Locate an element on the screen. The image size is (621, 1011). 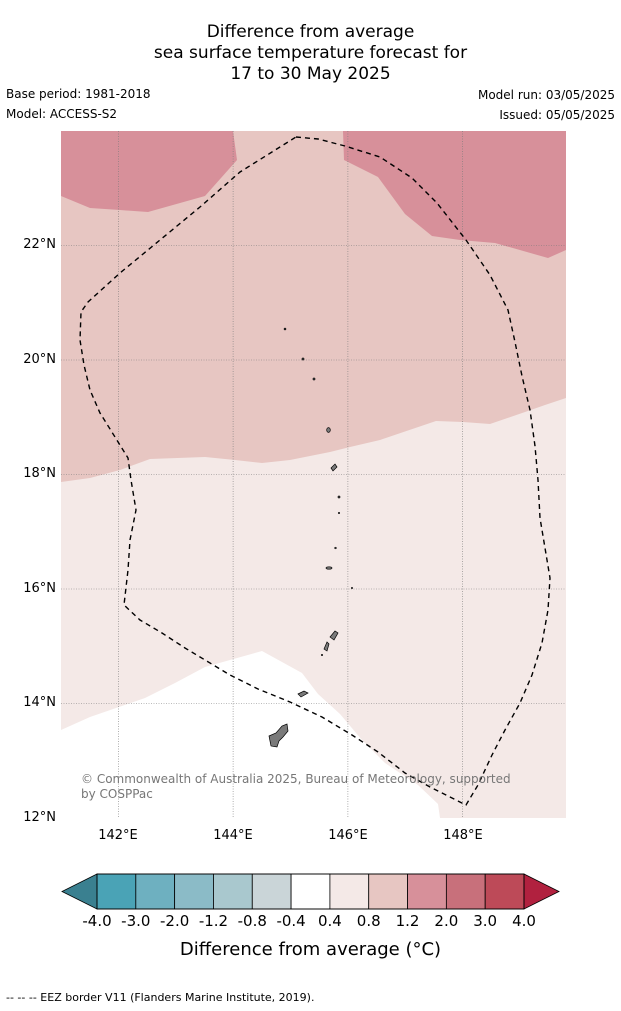
lat-label-16: 16°N is located at coordinates (39, 588).